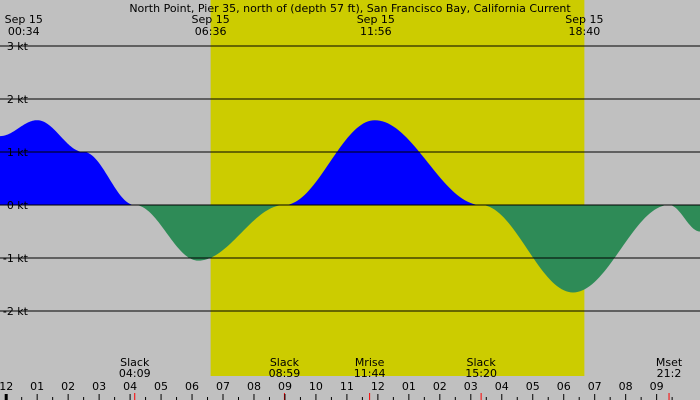  I want to click on top-event-time: 18:40, so click(585, 31).